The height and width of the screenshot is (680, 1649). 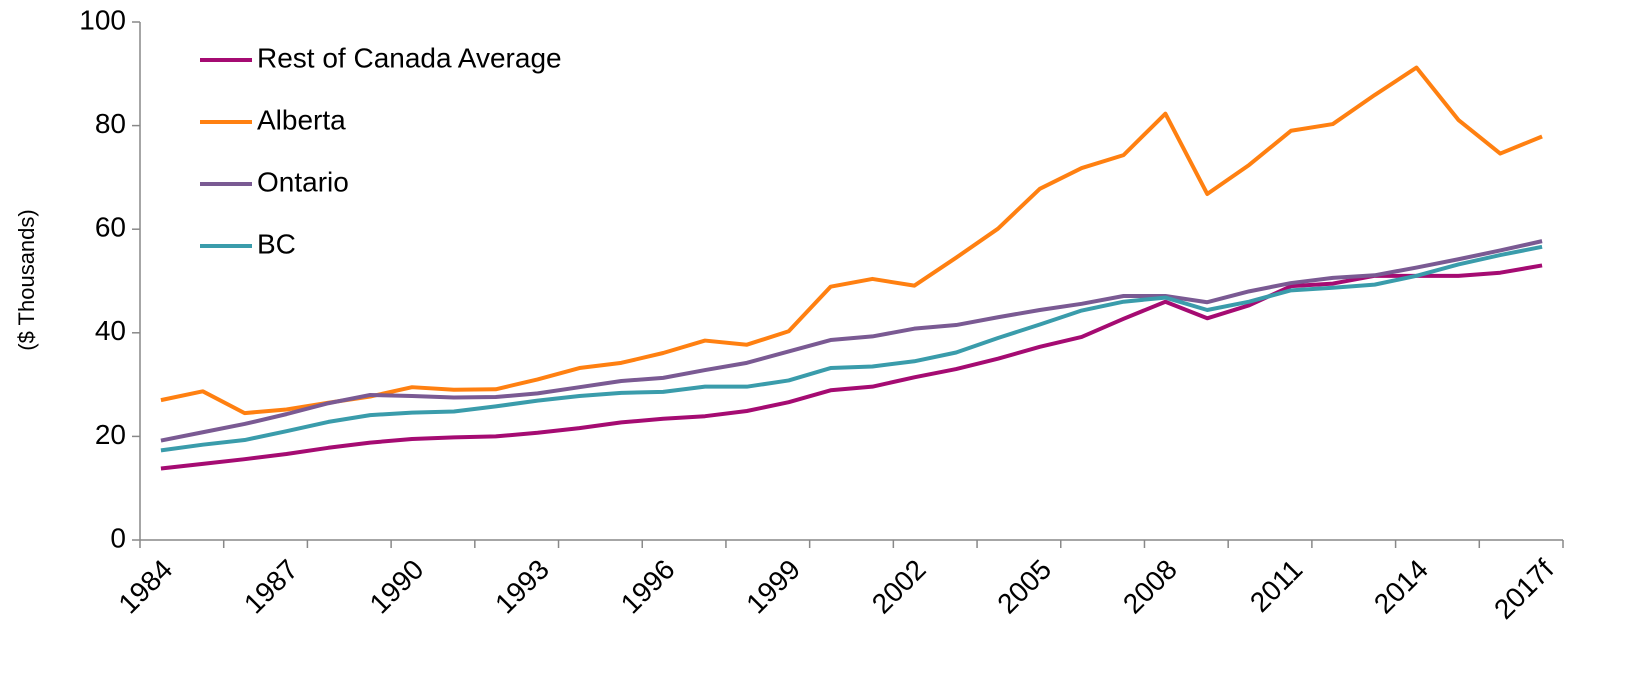 I want to click on y-tick-label: 100, so click(x=102, y=19).